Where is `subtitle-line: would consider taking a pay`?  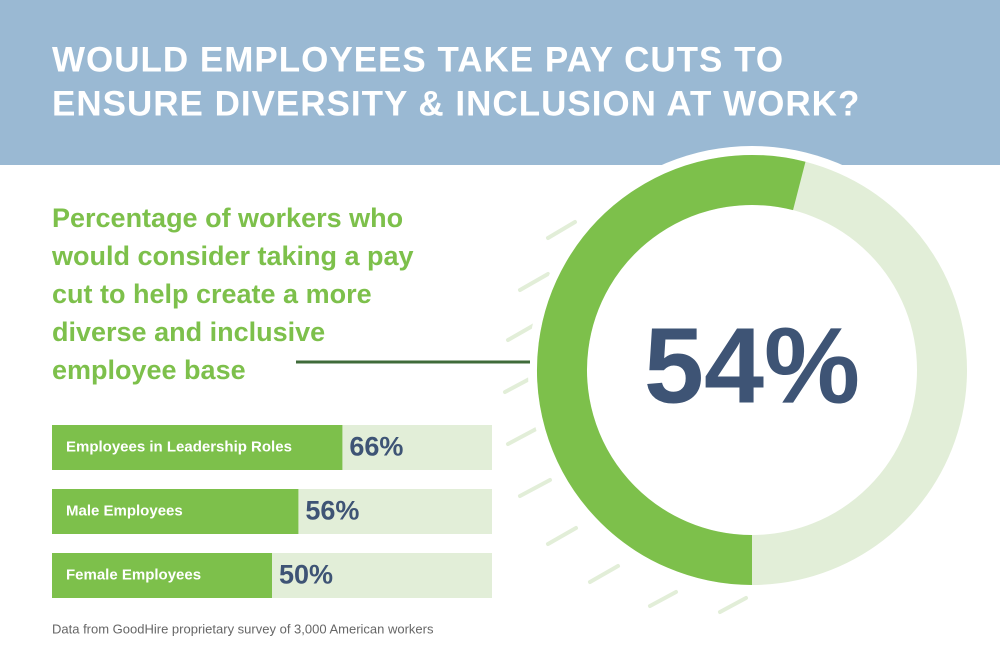 subtitle-line: would consider taking a pay is located at coordinates (232, 256).